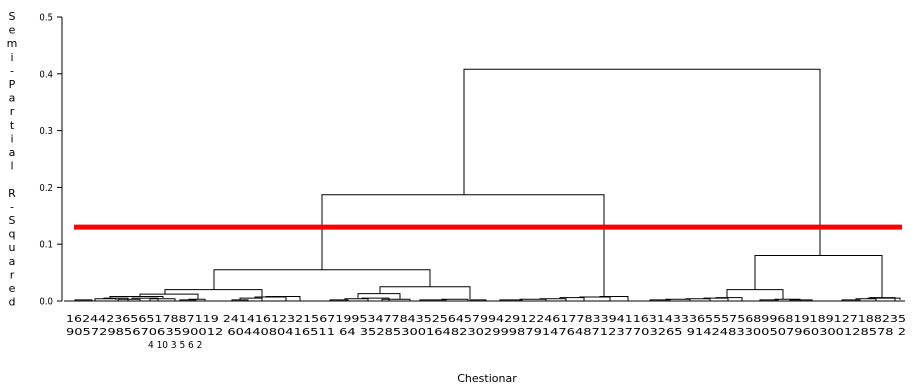  What do you see at coordinates (487, 378) in the screenshot?
I see `x-axis-title: Chestionar` at bounding box center [487, 378].